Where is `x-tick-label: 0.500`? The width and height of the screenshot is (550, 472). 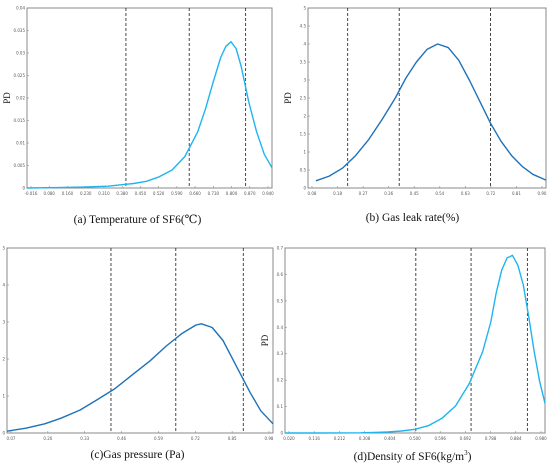
x-tick-label: 0.500 is located at coordinates (415, 438).